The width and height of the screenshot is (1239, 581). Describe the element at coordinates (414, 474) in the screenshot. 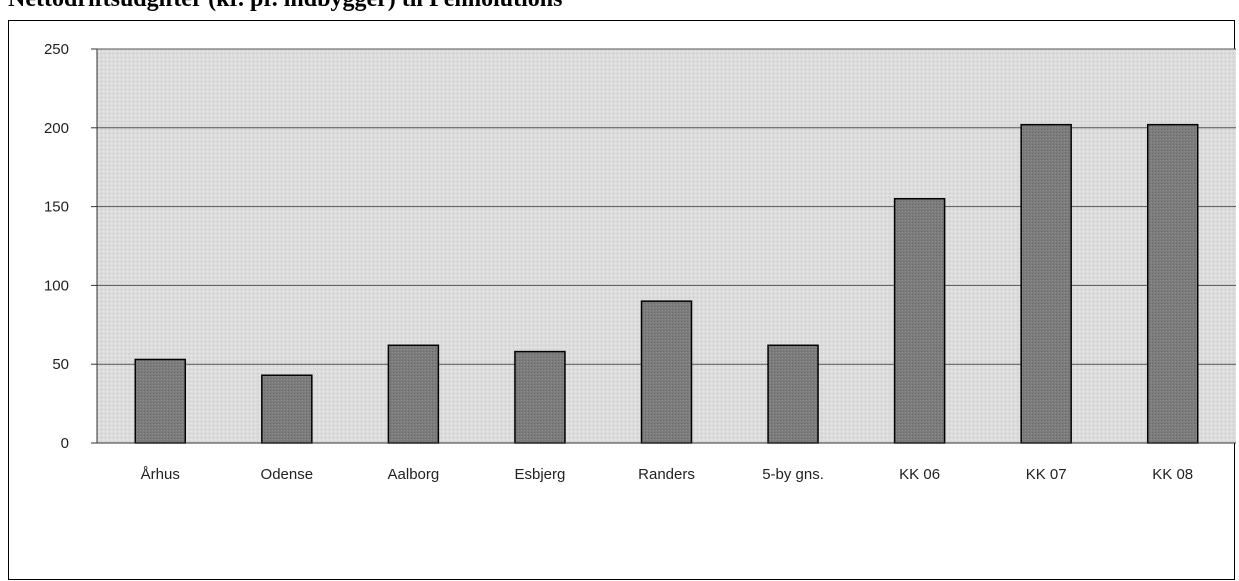

I see `x-tick-label: Aalborg` at that location.